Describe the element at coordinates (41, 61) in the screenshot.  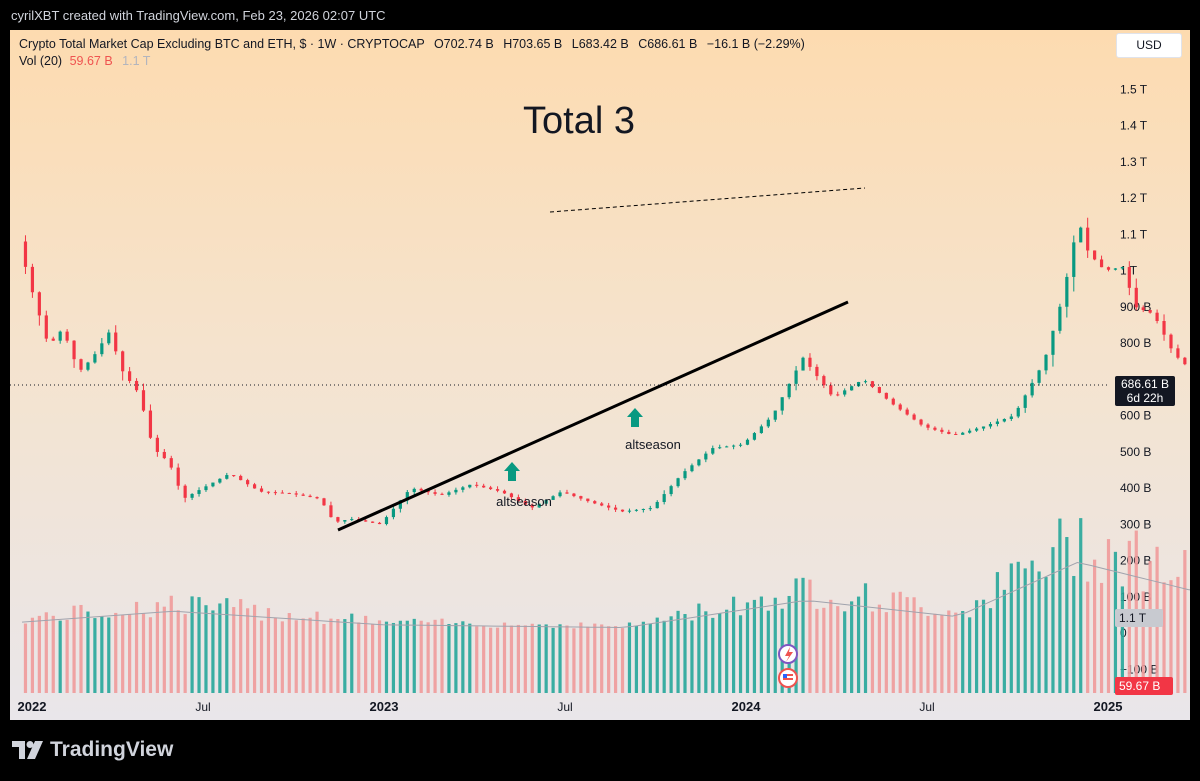
I see `volume-legend-label: Vol (20)` at that location.